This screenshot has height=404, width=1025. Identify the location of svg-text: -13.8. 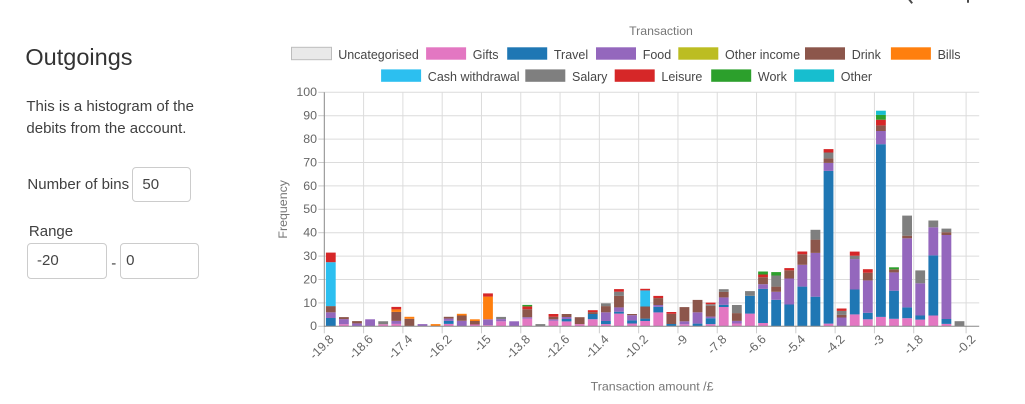
(518, 347).